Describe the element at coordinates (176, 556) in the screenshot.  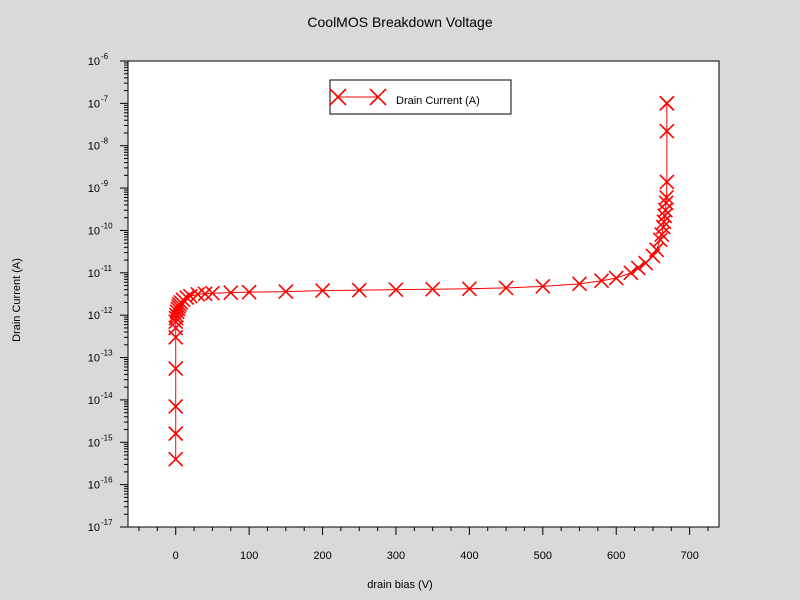
I see `x-tick-label: 0` at that location.